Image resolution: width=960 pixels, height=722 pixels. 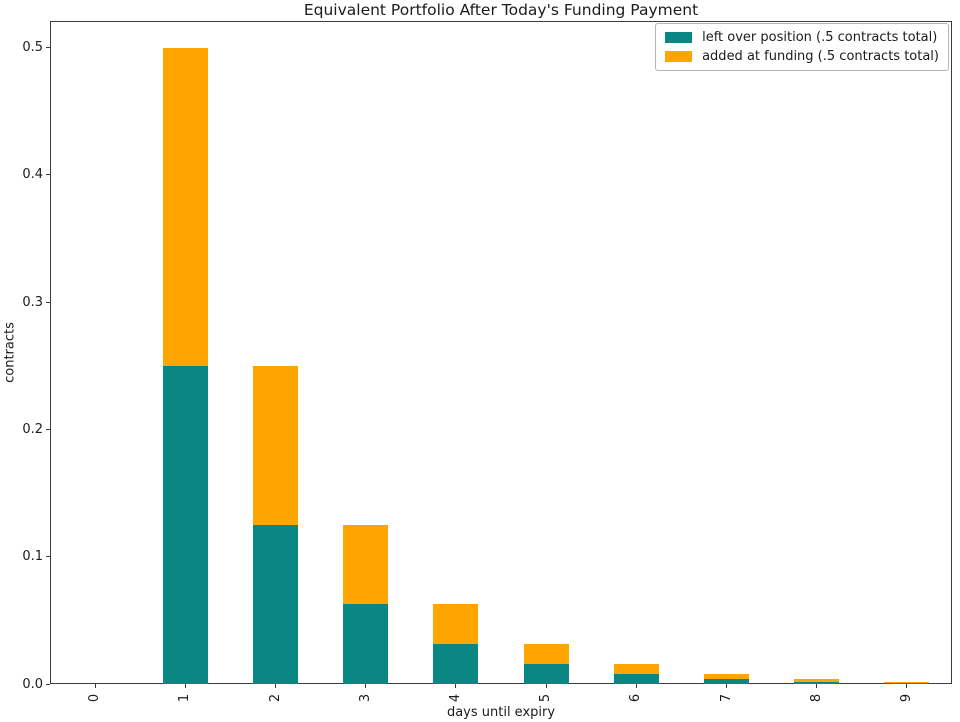 What do you see at coordinates (32, 429) in the screenshot?
I see `y-tick-label: 0.2` at bounding box center [32, 429].